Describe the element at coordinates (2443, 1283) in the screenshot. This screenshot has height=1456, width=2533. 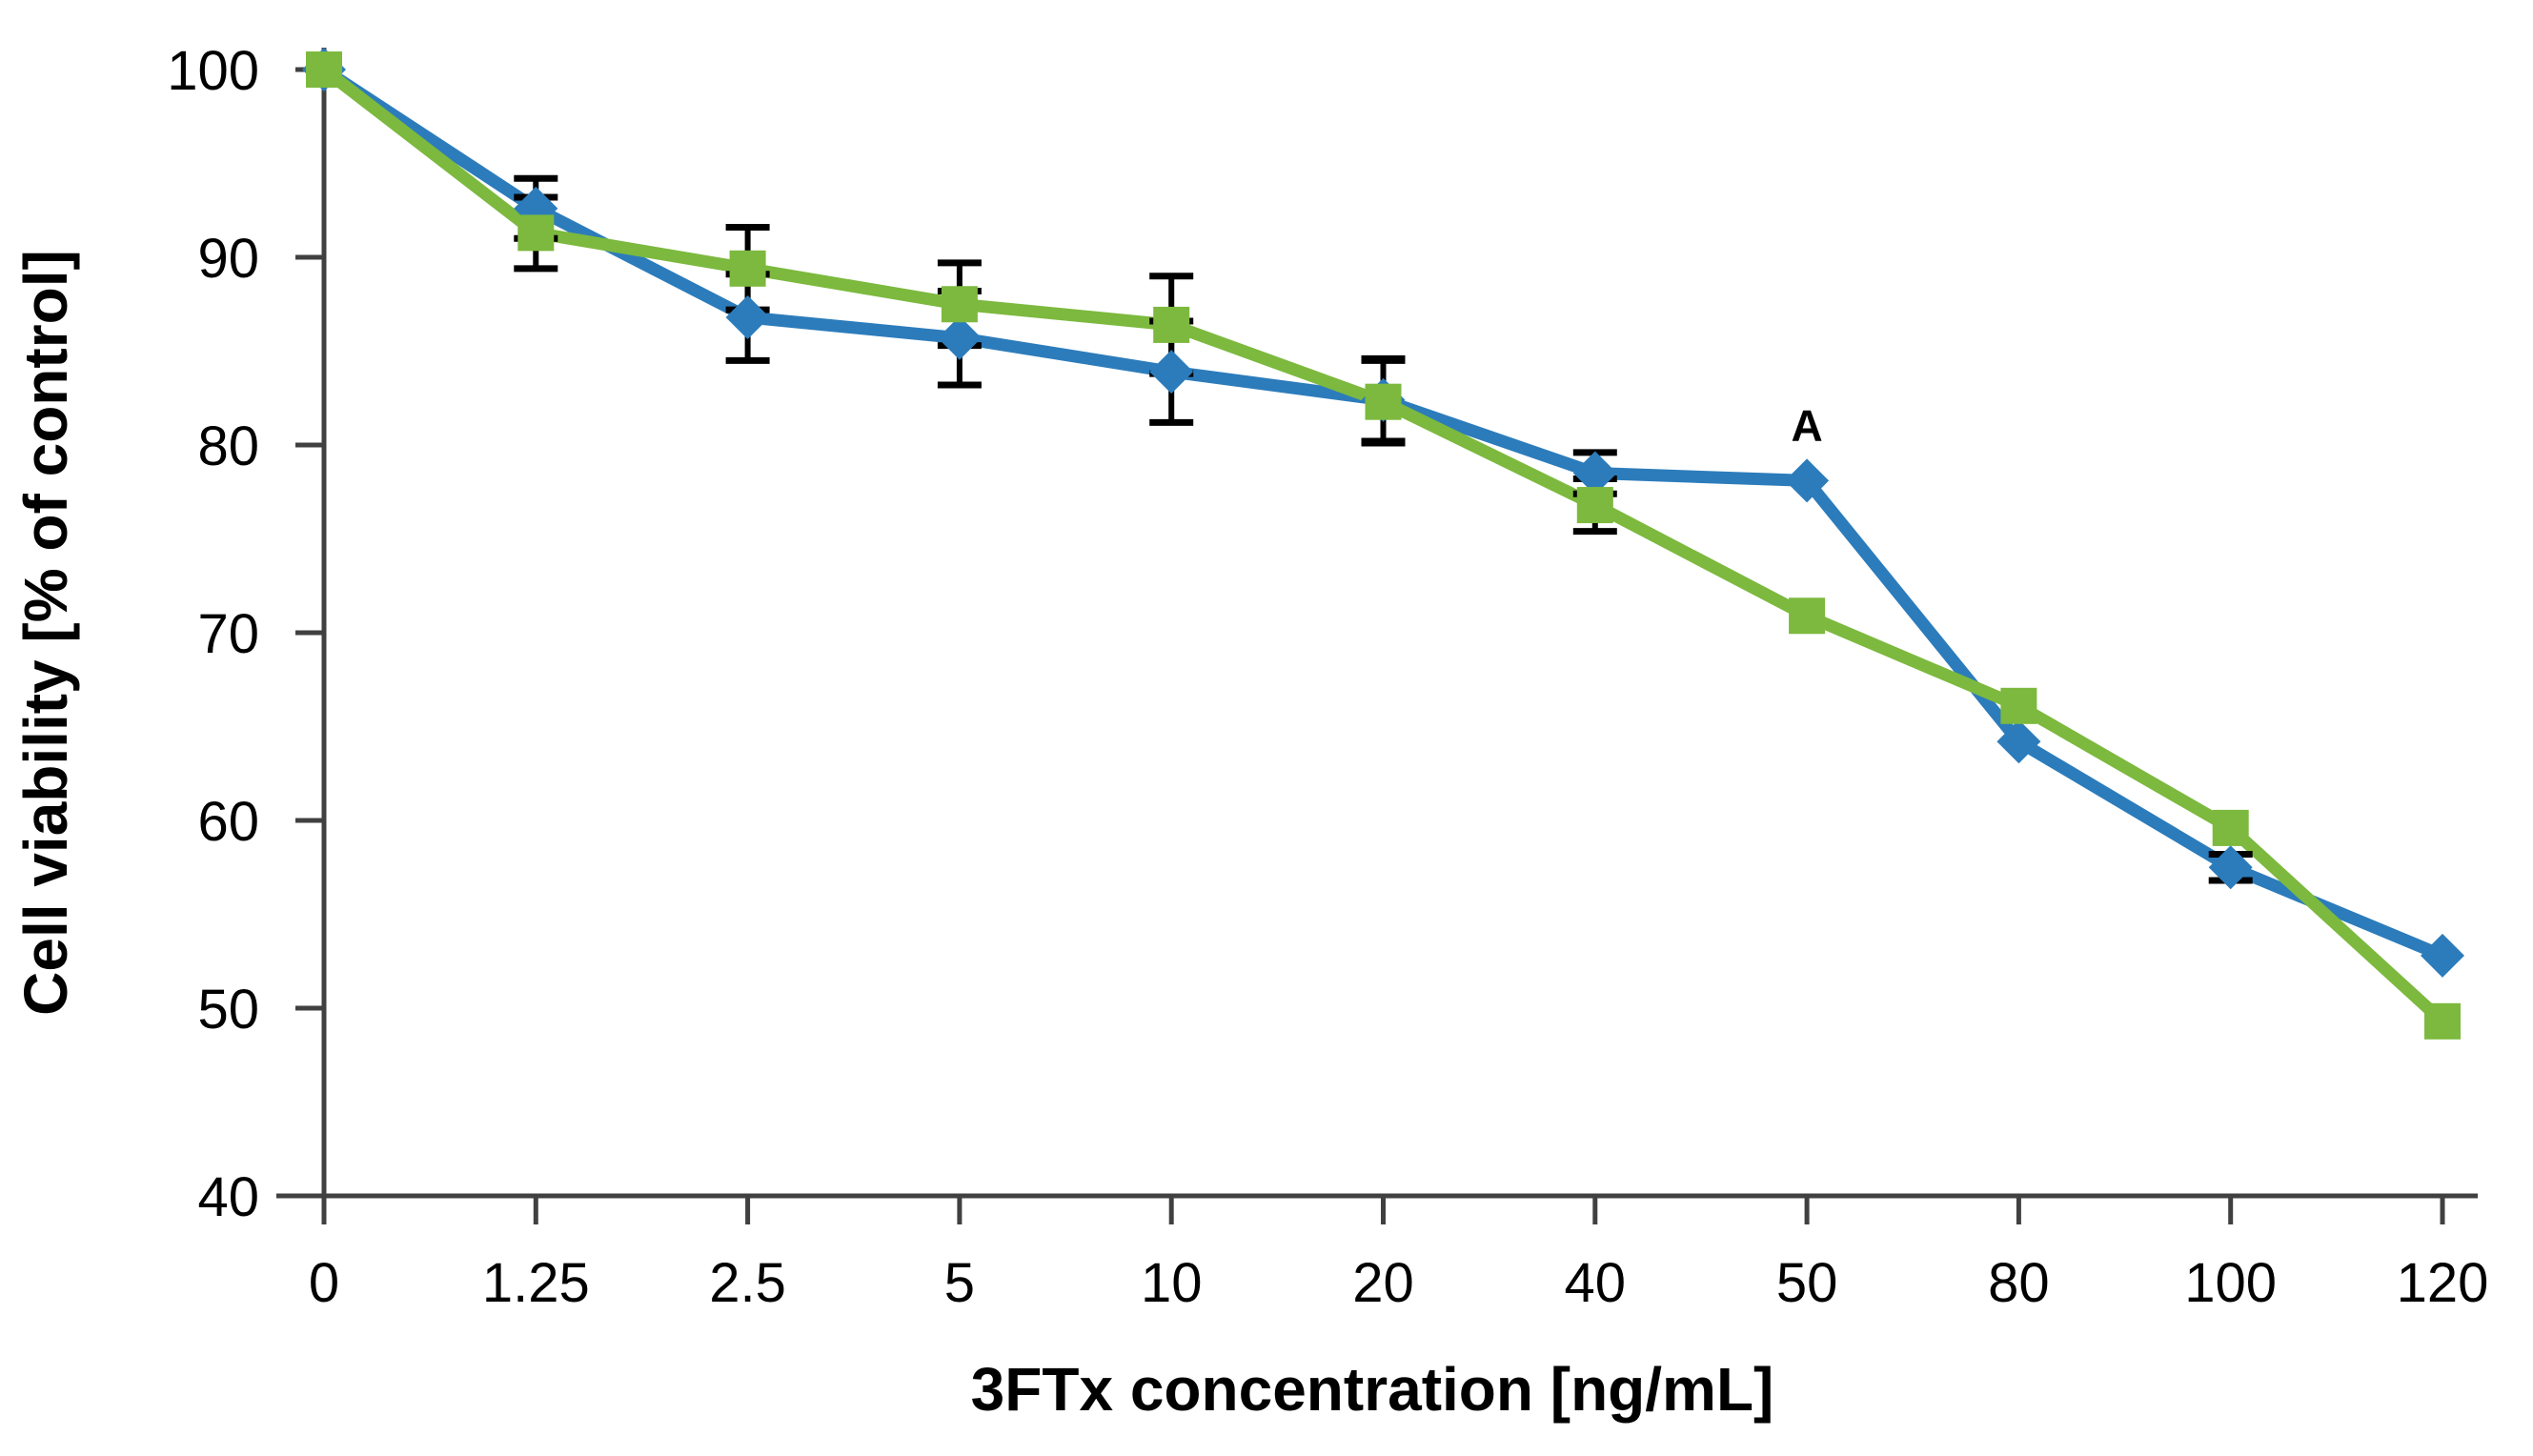
I see `x-tick-label: 120` at that location.